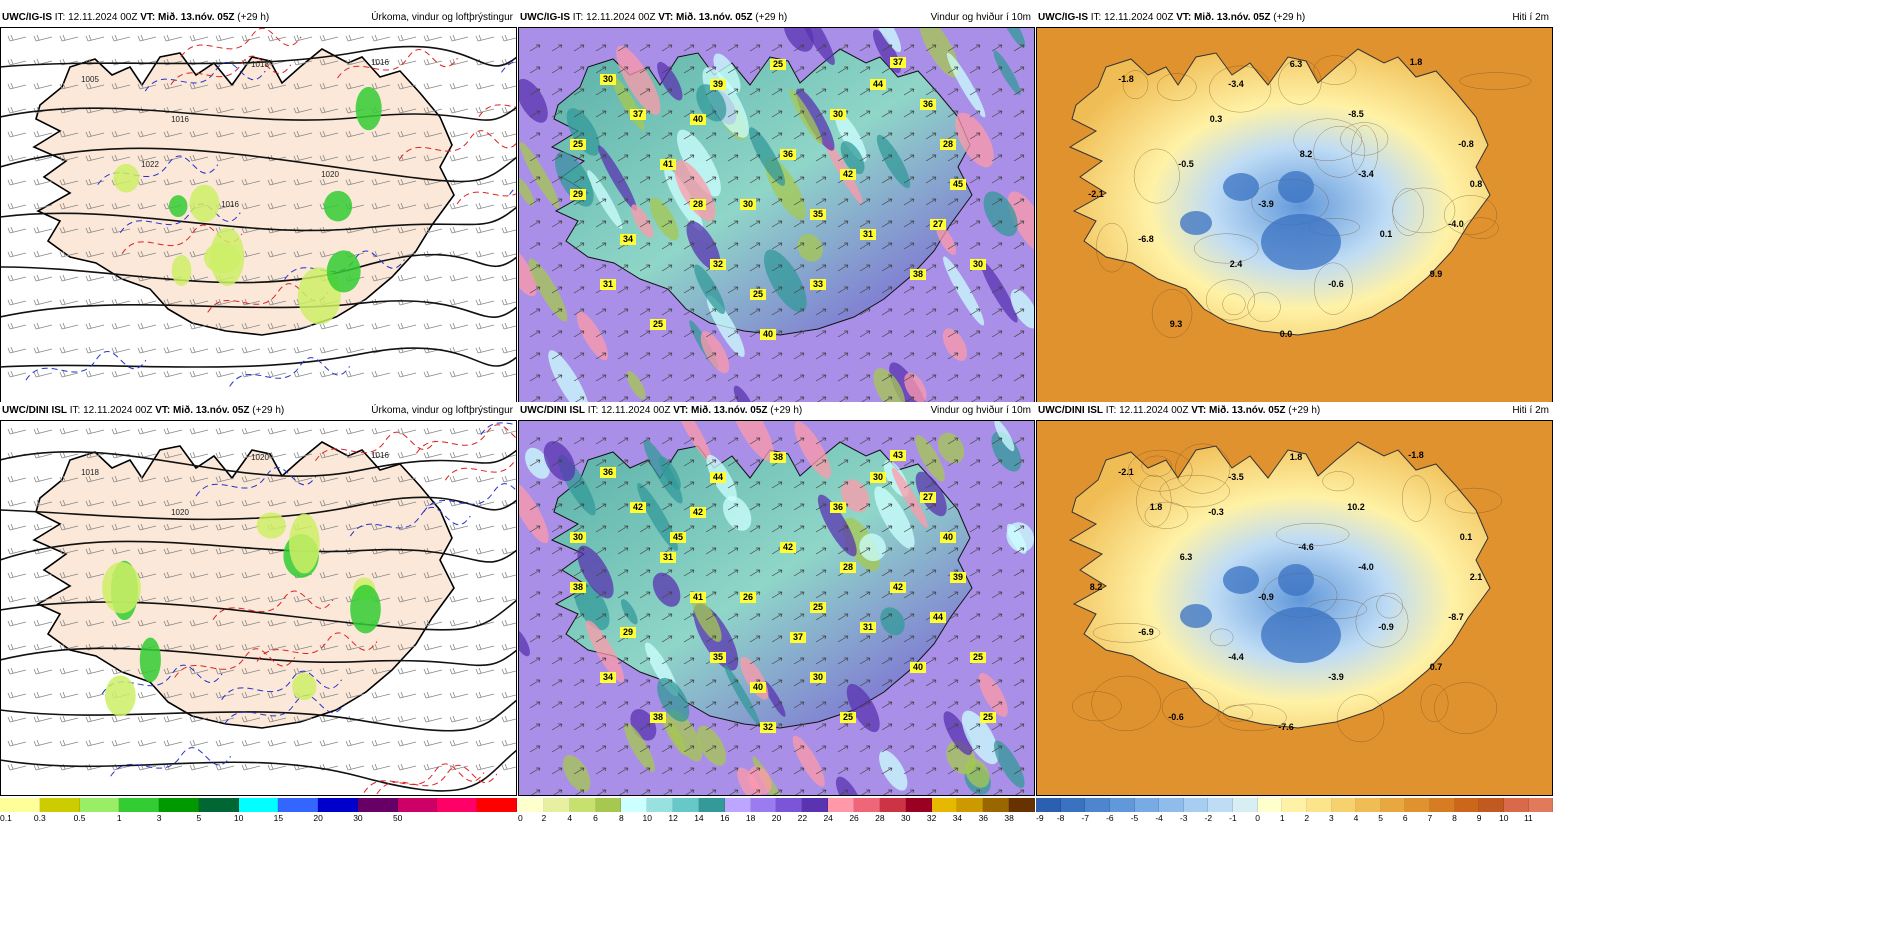 The height and width of the screenshot is (950, 1900). I want to click on model-name: UWC/DINI ISL, so click(552, 410).